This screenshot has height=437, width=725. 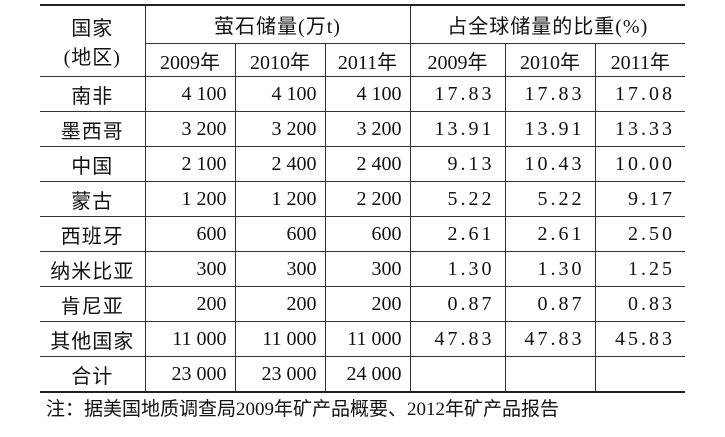 I want to click on country-cell: 墨西哥, so click(x=93, y=129).